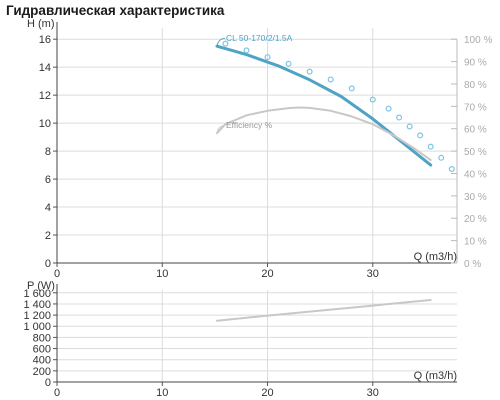  Describe the element at coordinates (475, 197) in the screenshot. I see `y2-tick-label: 30 %` at that location.